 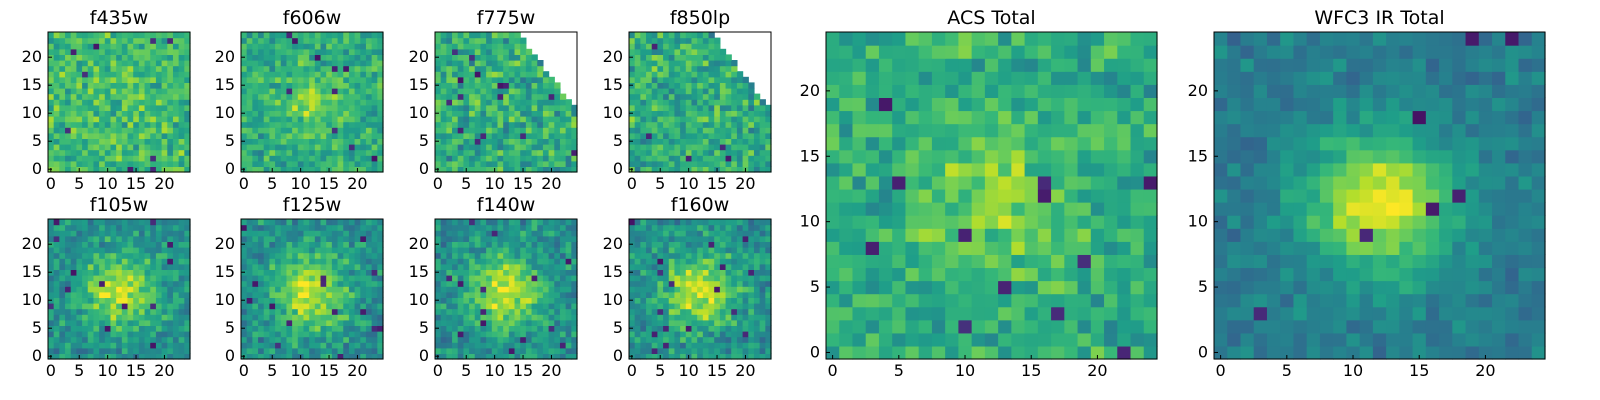 What do you see at coordinates (136, 370) in the screenshot?
I see `x-tick-label: 15` at bounding box center [136, 370].